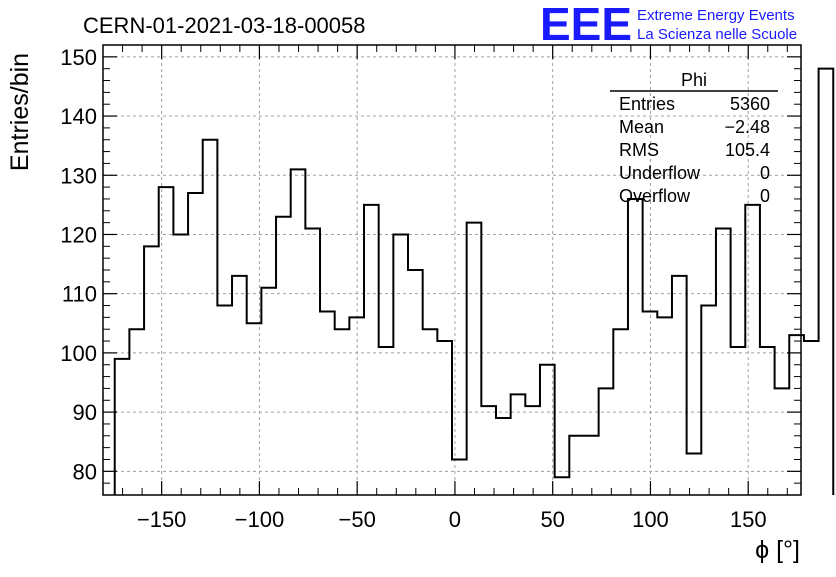 This screenshot has width=836, height=577. Describe the element at coordinates (647, 104) in the screenshot. I see `stats-row-label: Entries` at that location.